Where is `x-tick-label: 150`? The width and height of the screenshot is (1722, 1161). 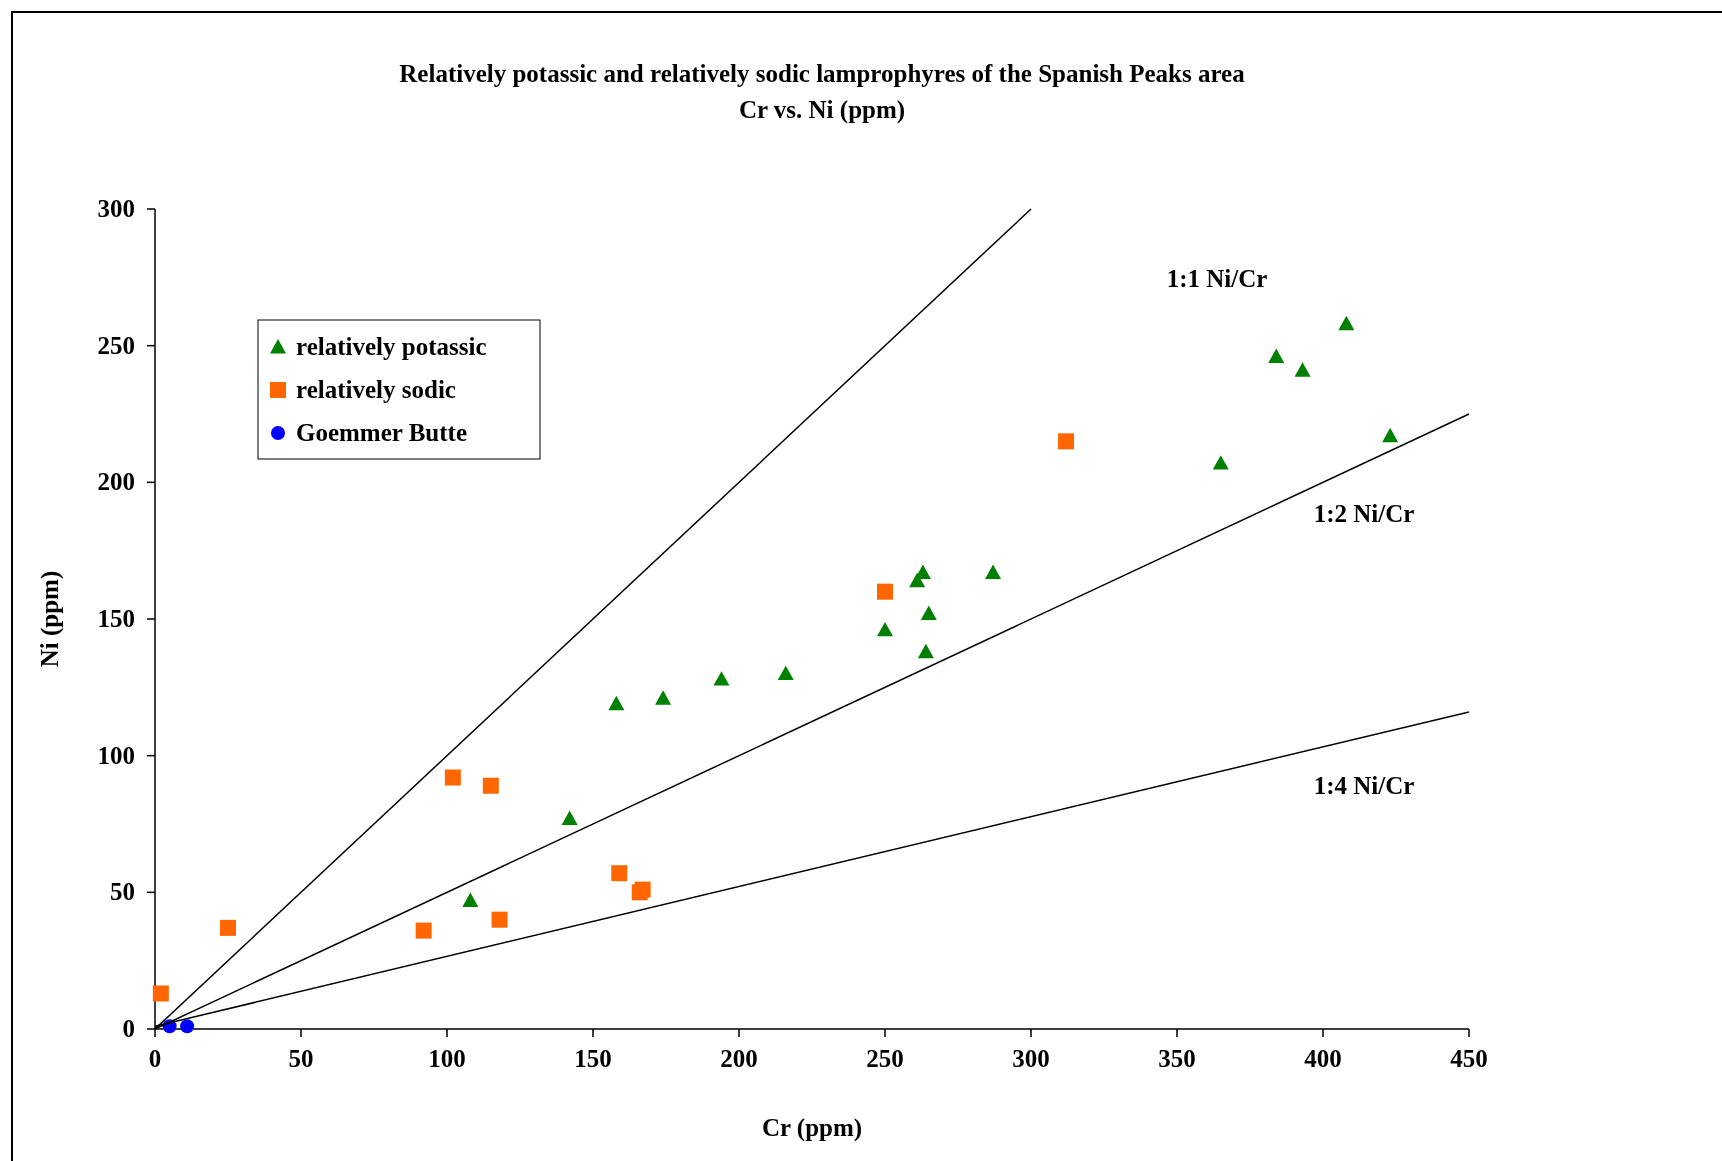
x-tick-label: 150 is located at coordinates (593, 1058).